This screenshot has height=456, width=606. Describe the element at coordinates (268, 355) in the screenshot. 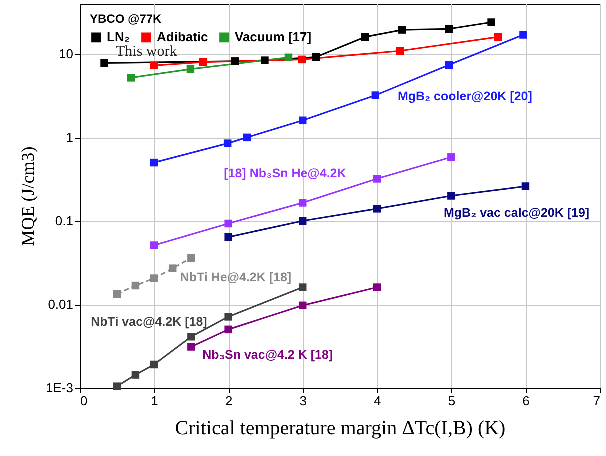

I see `series-label: Nb₃Sn vac@4.2 K [18]` at that location.